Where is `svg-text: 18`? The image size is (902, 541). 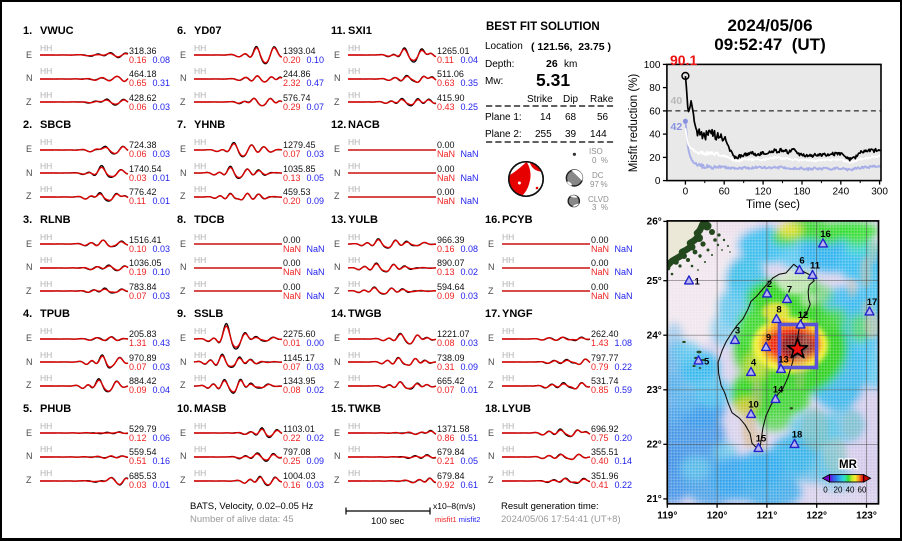
svg-text: 18 is located at coordinates (797, 435).